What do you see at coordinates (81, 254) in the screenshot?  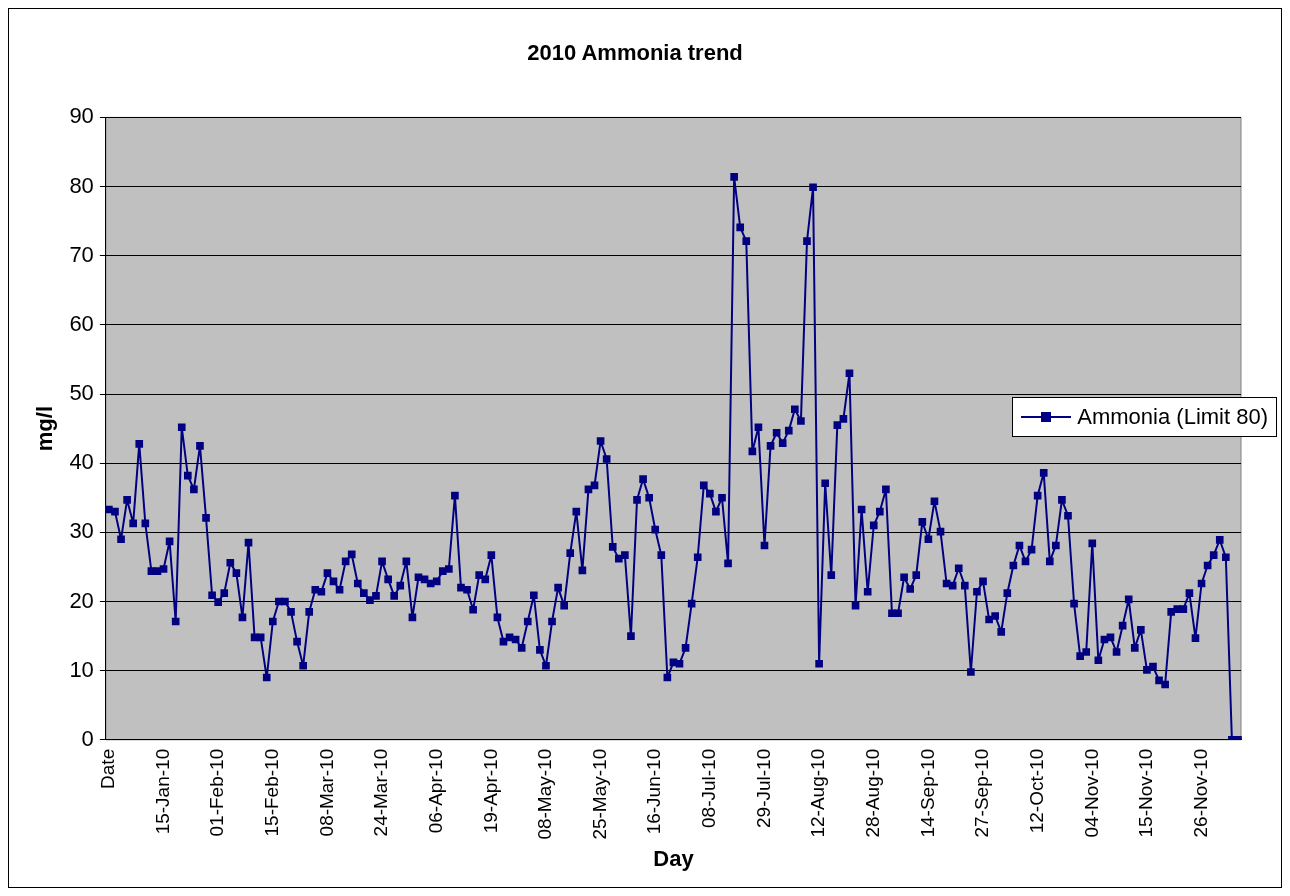 I see `y-tick-label: 70` at bounding box center [81, 254].